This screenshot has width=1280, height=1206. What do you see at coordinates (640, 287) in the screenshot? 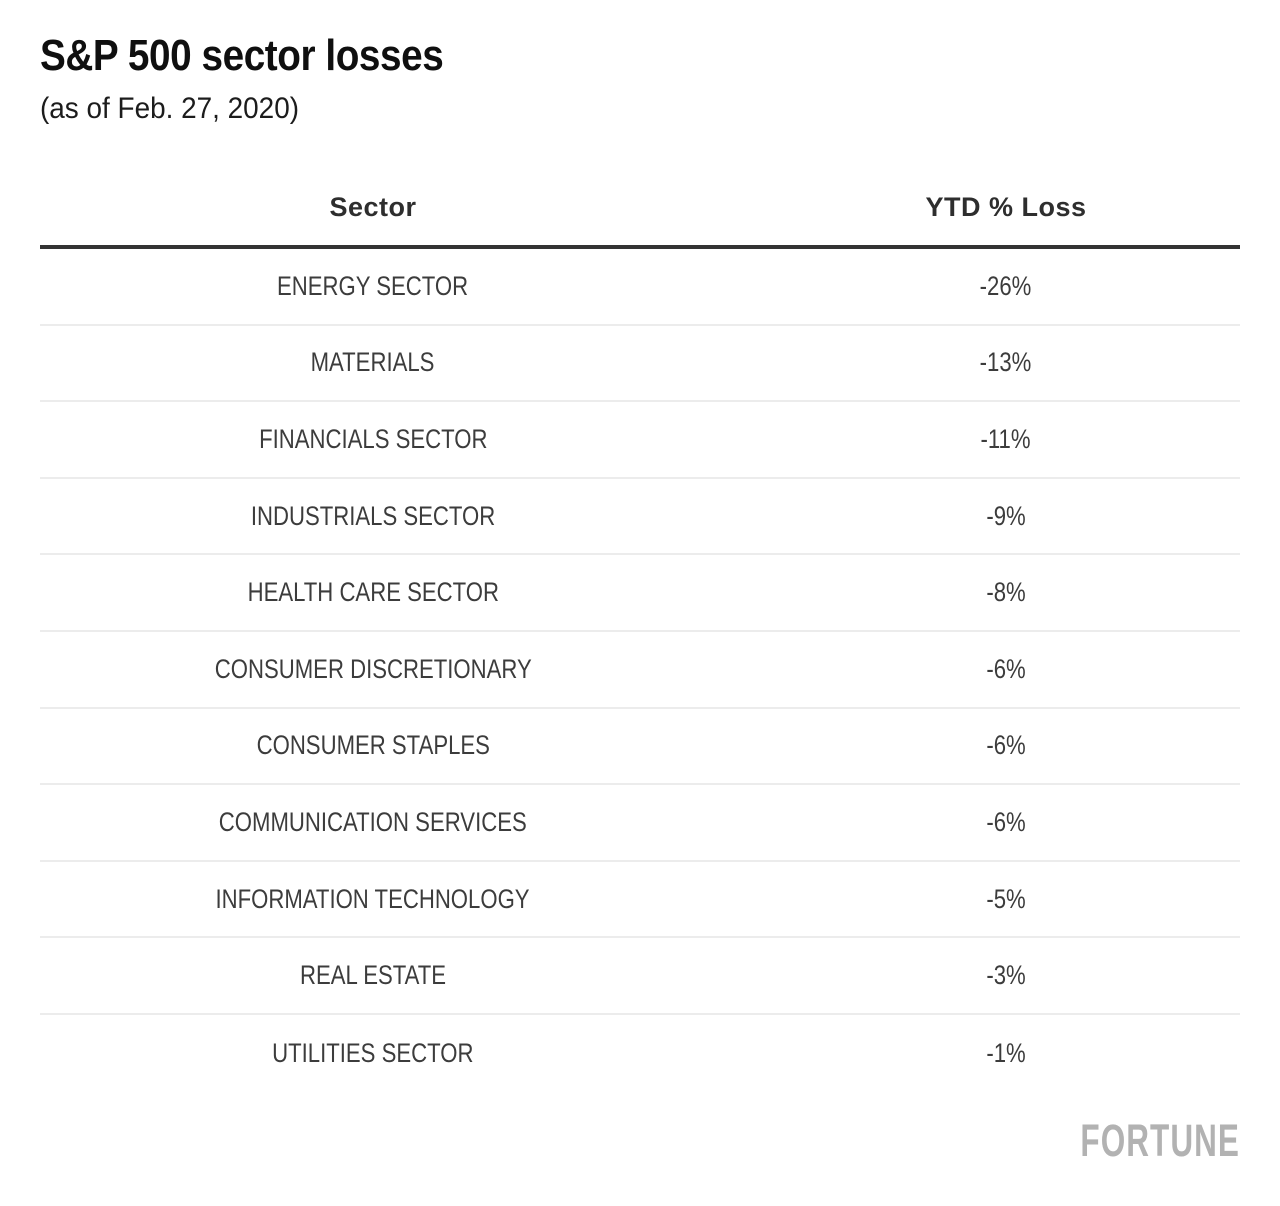
I see `table-row: ENERGY SECTOR -26%` at bounding box center [640, 287].